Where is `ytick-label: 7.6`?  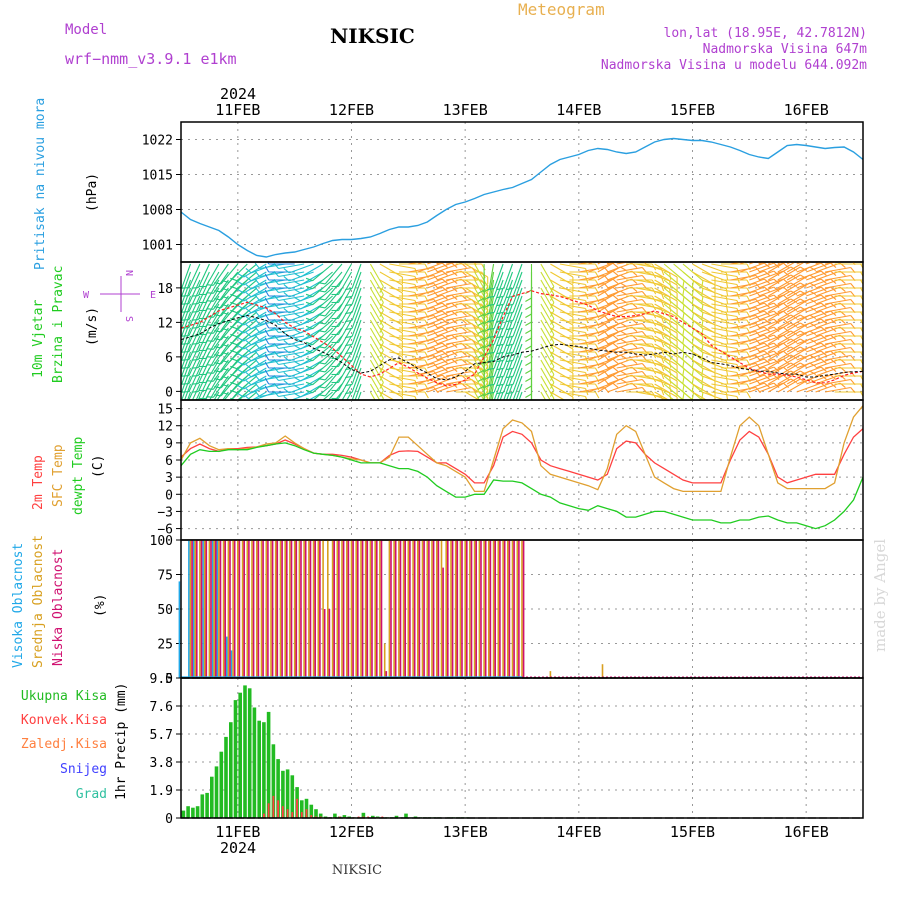 ytick-label: 7.6 is located at coordinates (161, 707).